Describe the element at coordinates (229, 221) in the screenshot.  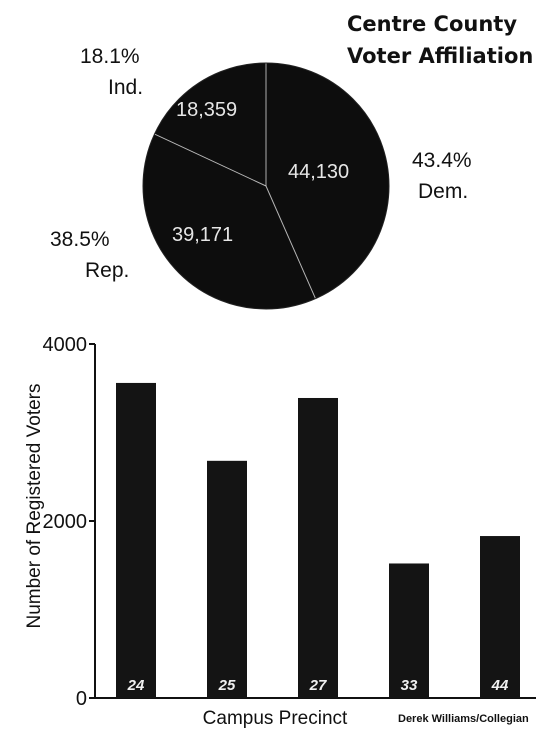
I see `pie-slice-rep` at that location.